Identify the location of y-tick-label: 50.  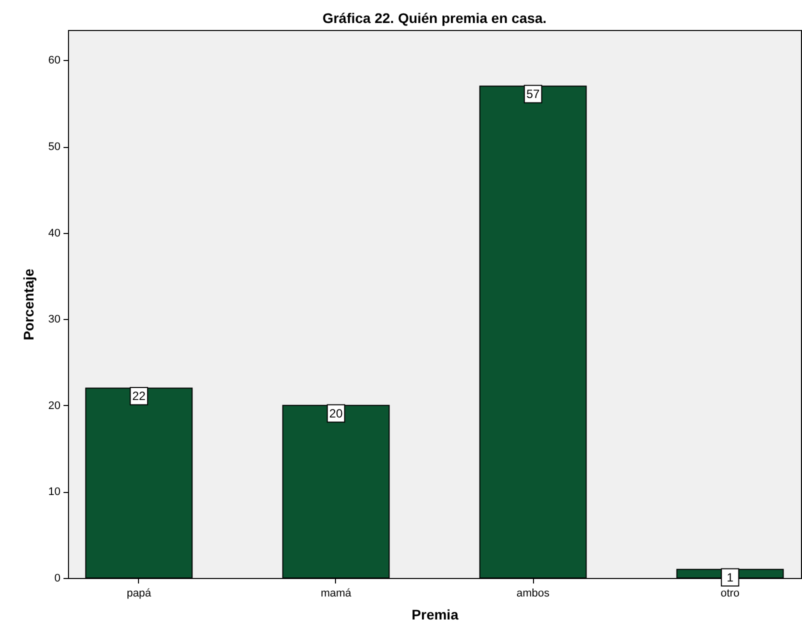
(54, 147).